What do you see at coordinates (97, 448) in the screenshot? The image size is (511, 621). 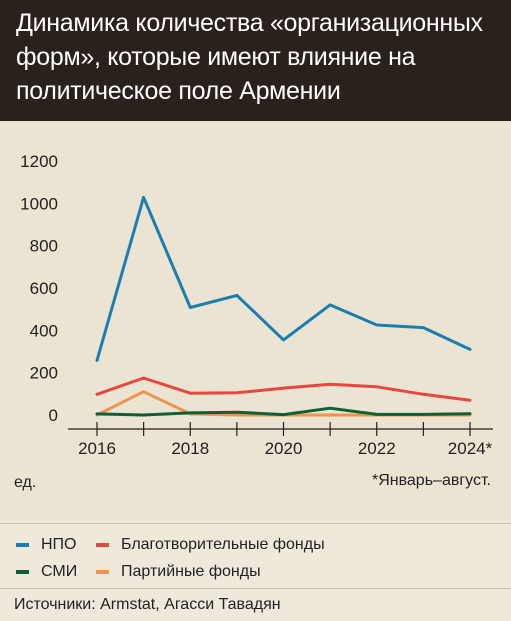 I see `x-tick-label: 2016` at bounding box center [97, 448].